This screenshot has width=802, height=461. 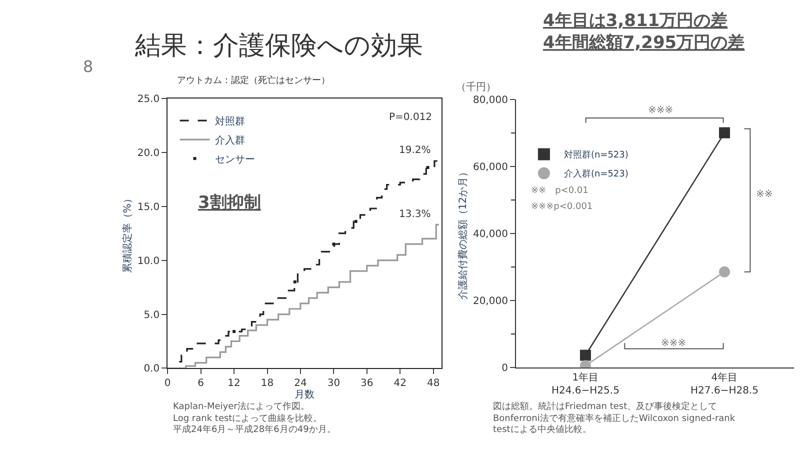 I want to click on y-tick-label: 20.0, so click(x=148, y=153).